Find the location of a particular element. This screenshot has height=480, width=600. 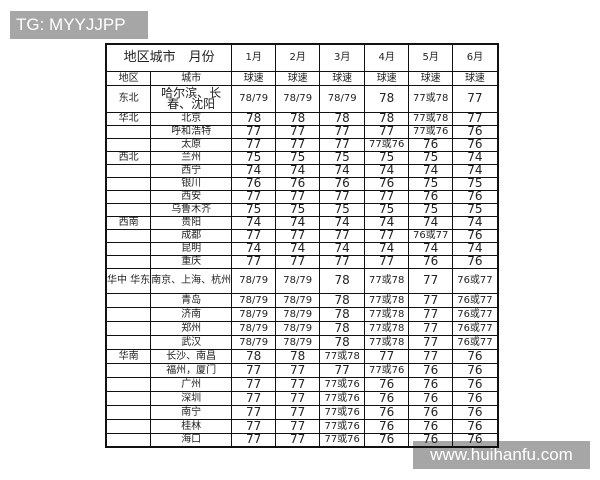

region-cell: 西北 is located at coordinates (128, 157).